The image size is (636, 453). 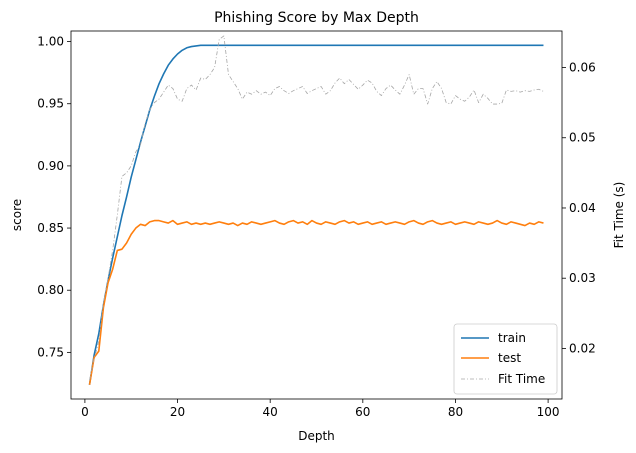 What do you see at coordinates (270, 412) in the screenshot?
I see `x-tick-label: 40` at bounding box center [270, 412].